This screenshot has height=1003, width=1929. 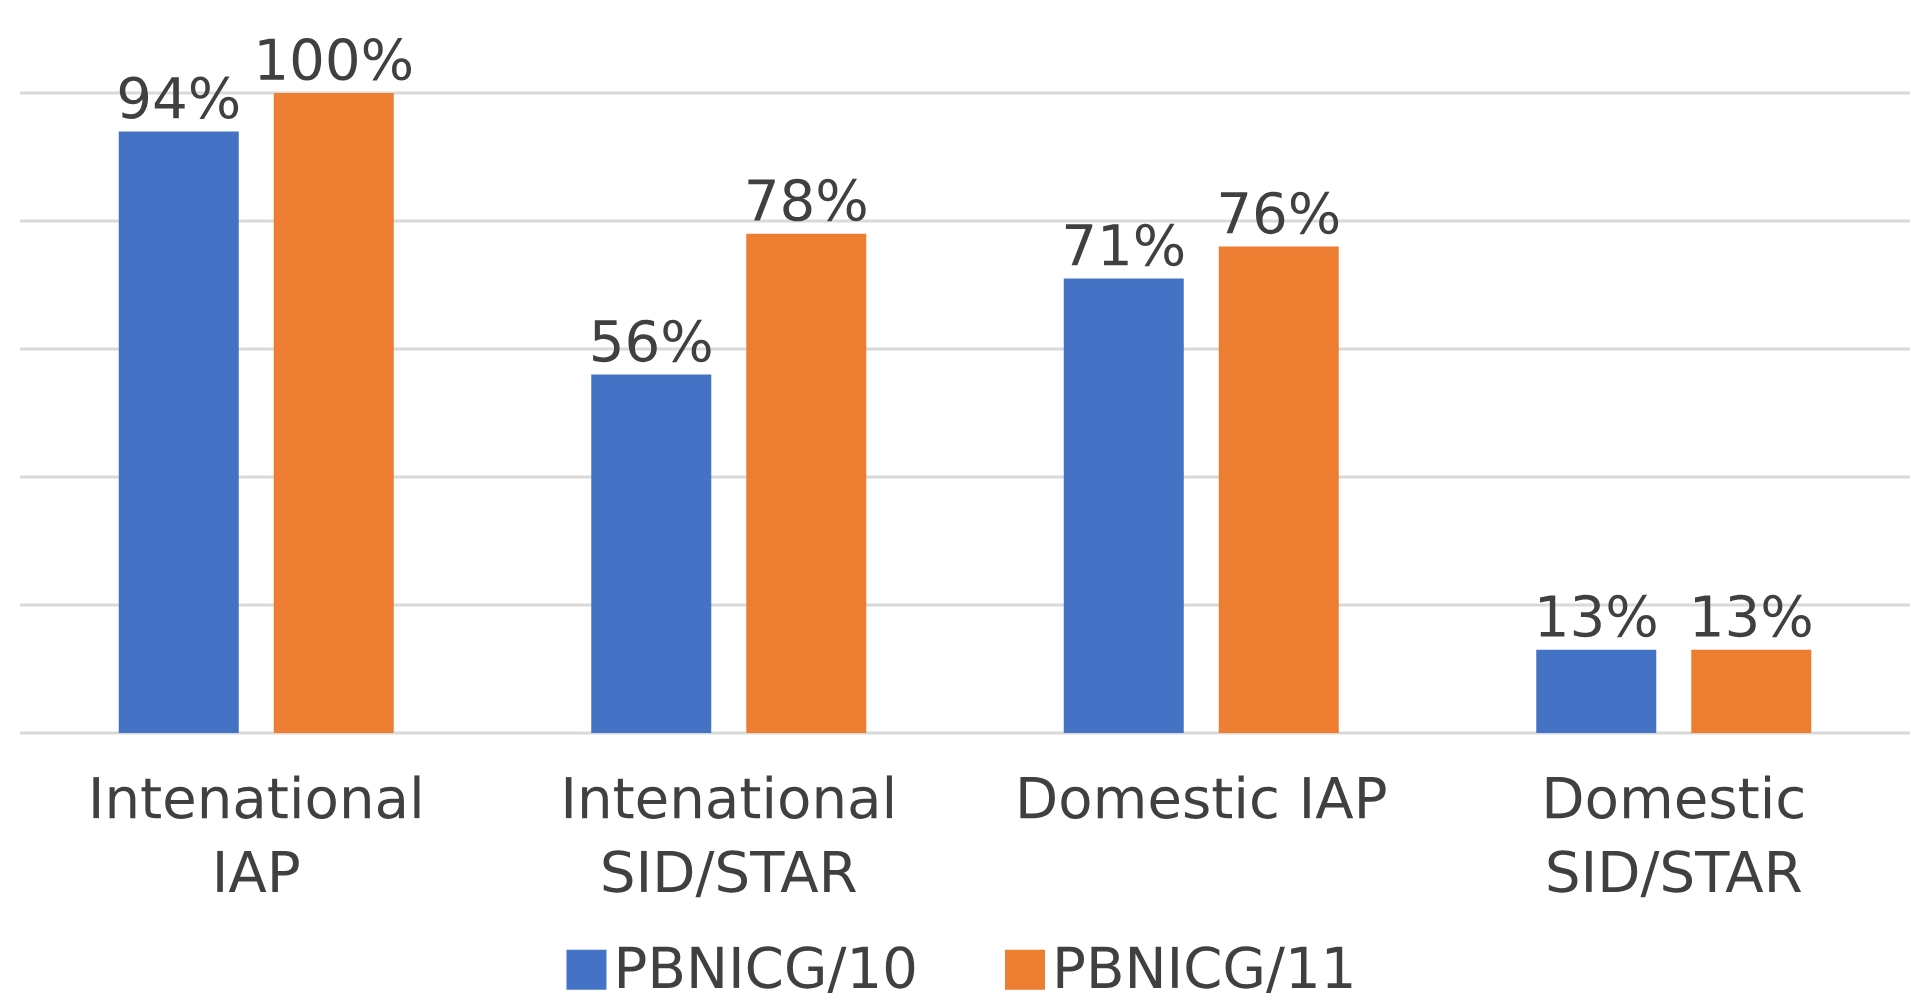 I want to click on data-label: 100%, so click(x=335, y=59).